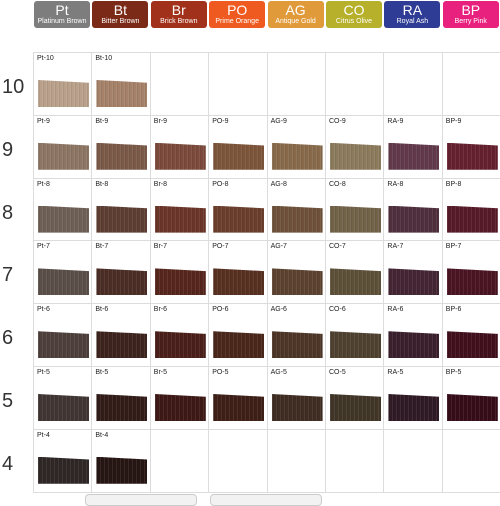  What do you see at coordinates (179, 398) in the screenshot?
I see `swatch-cell: Br-5` at bounding box center [179, 398].